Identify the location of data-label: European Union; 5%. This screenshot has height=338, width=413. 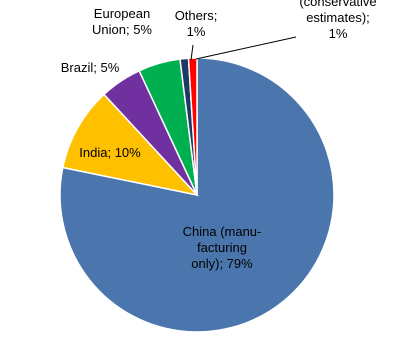
(122, 21).